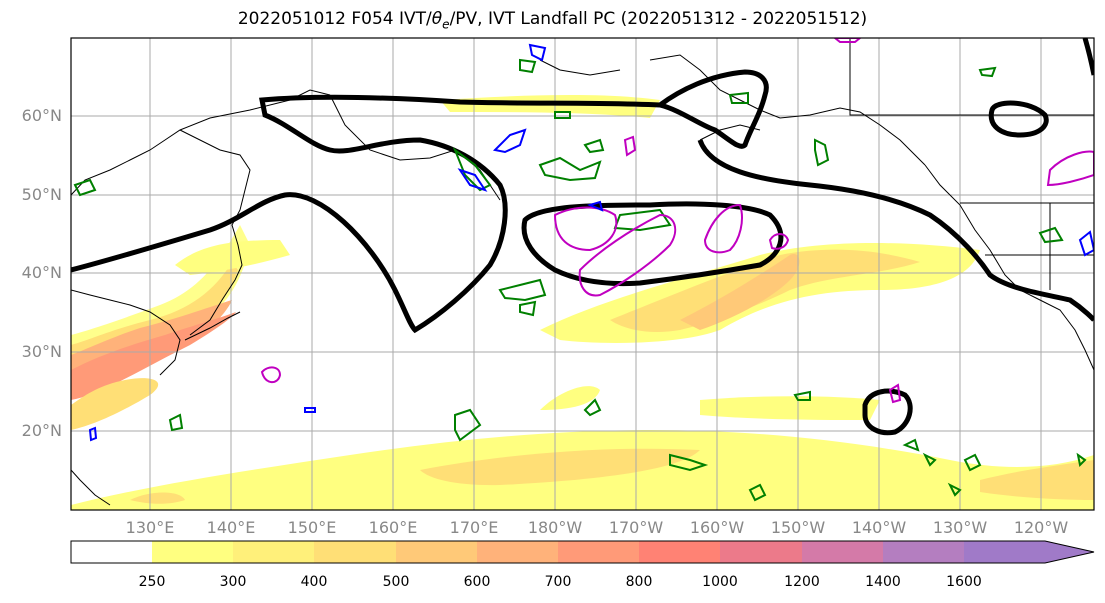  Describe the element at coordinates (41, 115) in the screenshot. I see `lat-label-60n: 60°N` at that location.